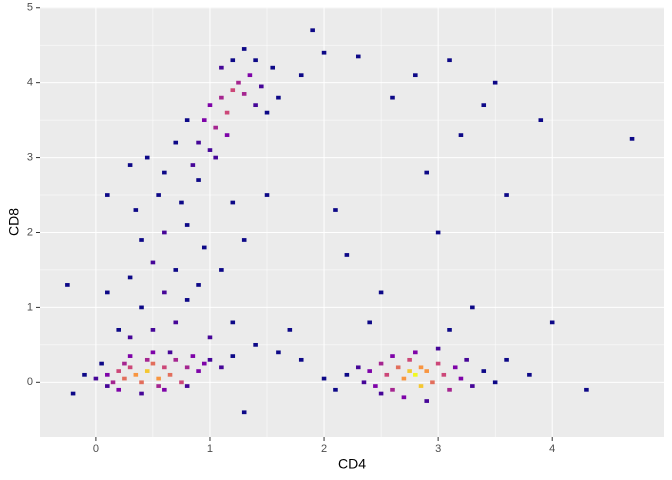 The width and height of the screenshot is (672, 480). Describe the element at coordinates (30, 157) in the screenshot. I see `y-tick-label: 3` at that location.